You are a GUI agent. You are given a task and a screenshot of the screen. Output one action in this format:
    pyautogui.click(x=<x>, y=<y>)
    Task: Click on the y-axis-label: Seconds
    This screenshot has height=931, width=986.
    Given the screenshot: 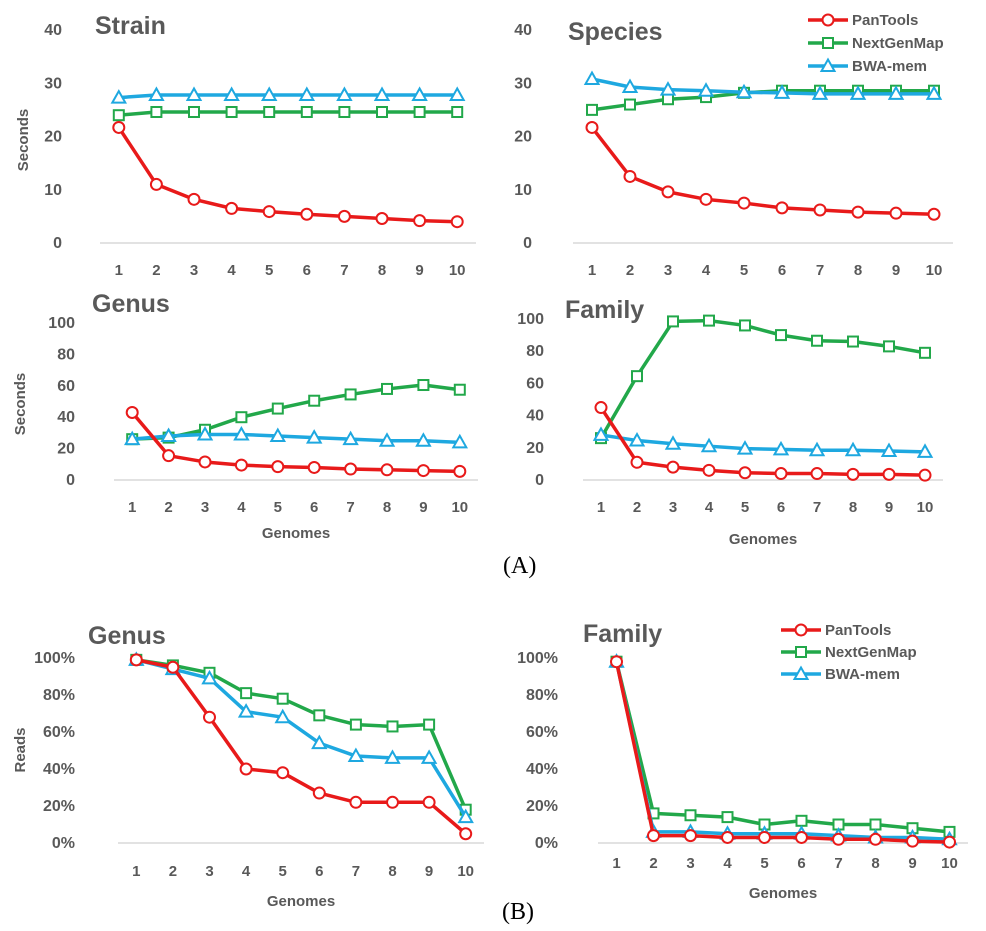 What is the action you would take?
    pyautogui.click(x=23, y=140)
    